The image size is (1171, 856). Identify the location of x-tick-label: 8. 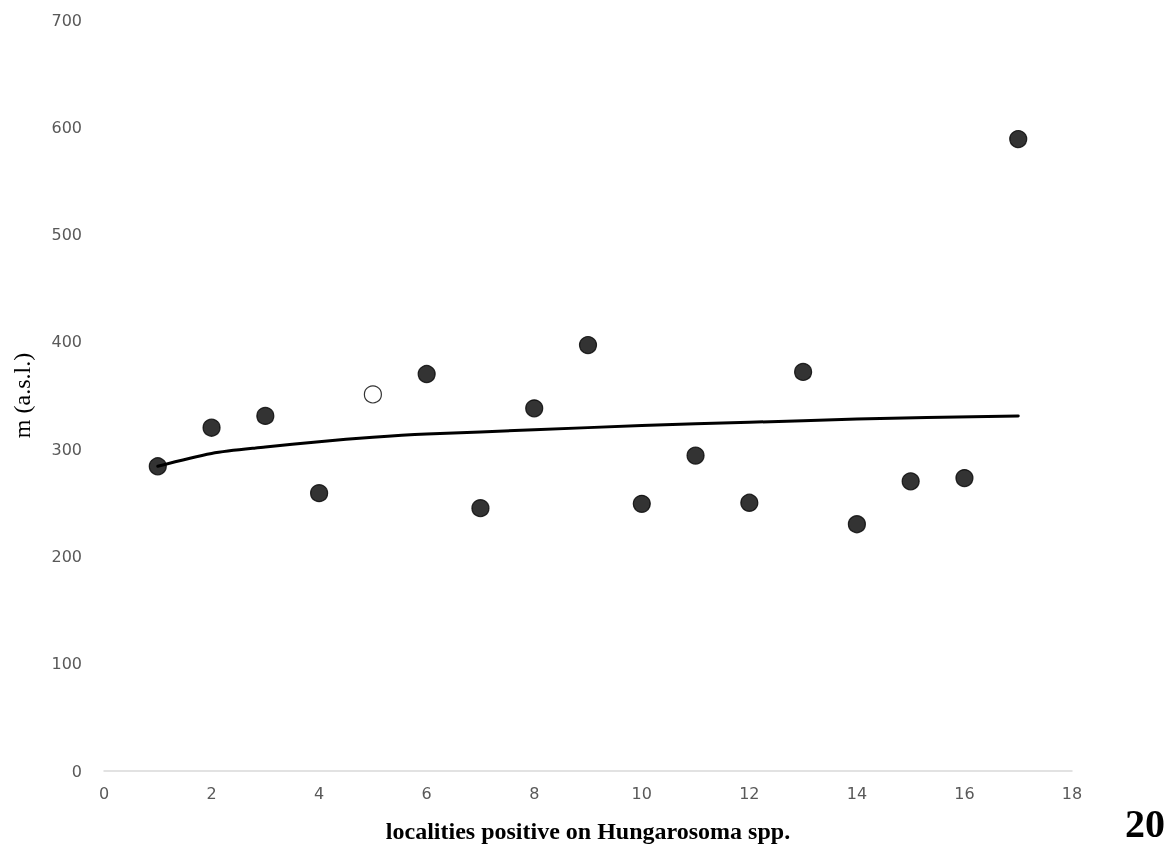
(534, 793).